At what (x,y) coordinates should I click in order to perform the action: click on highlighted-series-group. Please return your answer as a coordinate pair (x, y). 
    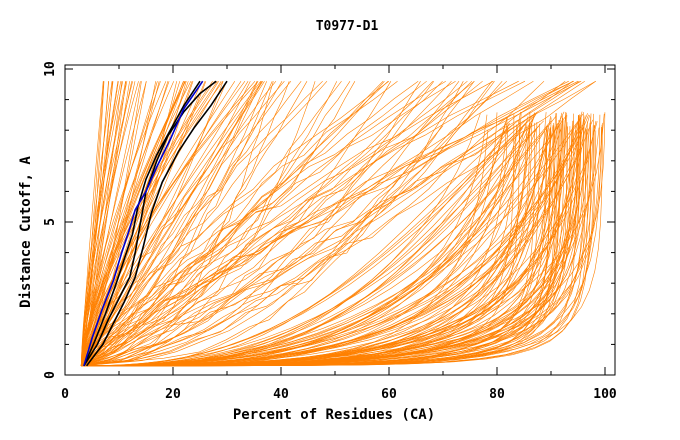
    Looking at the image, I should click on (155, 223).